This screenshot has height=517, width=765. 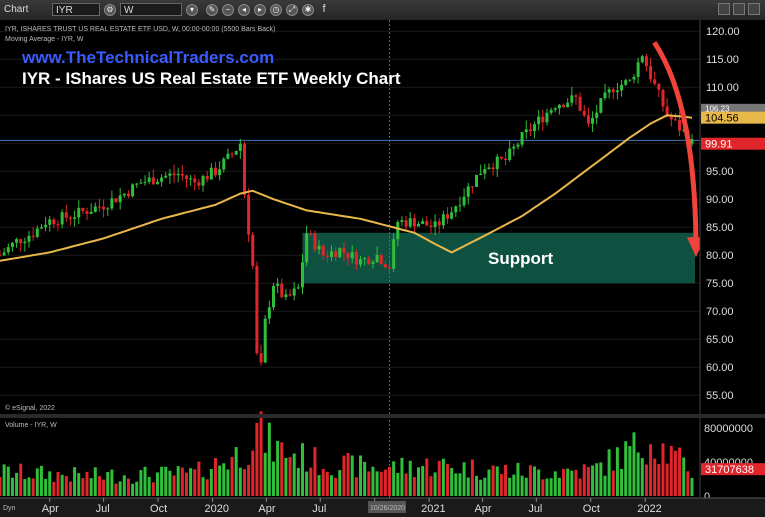 What do you see at coordinates (16, 9) in the screenshot?
I see `chart-tab-label: Chart` at bounding box center [16, 9].